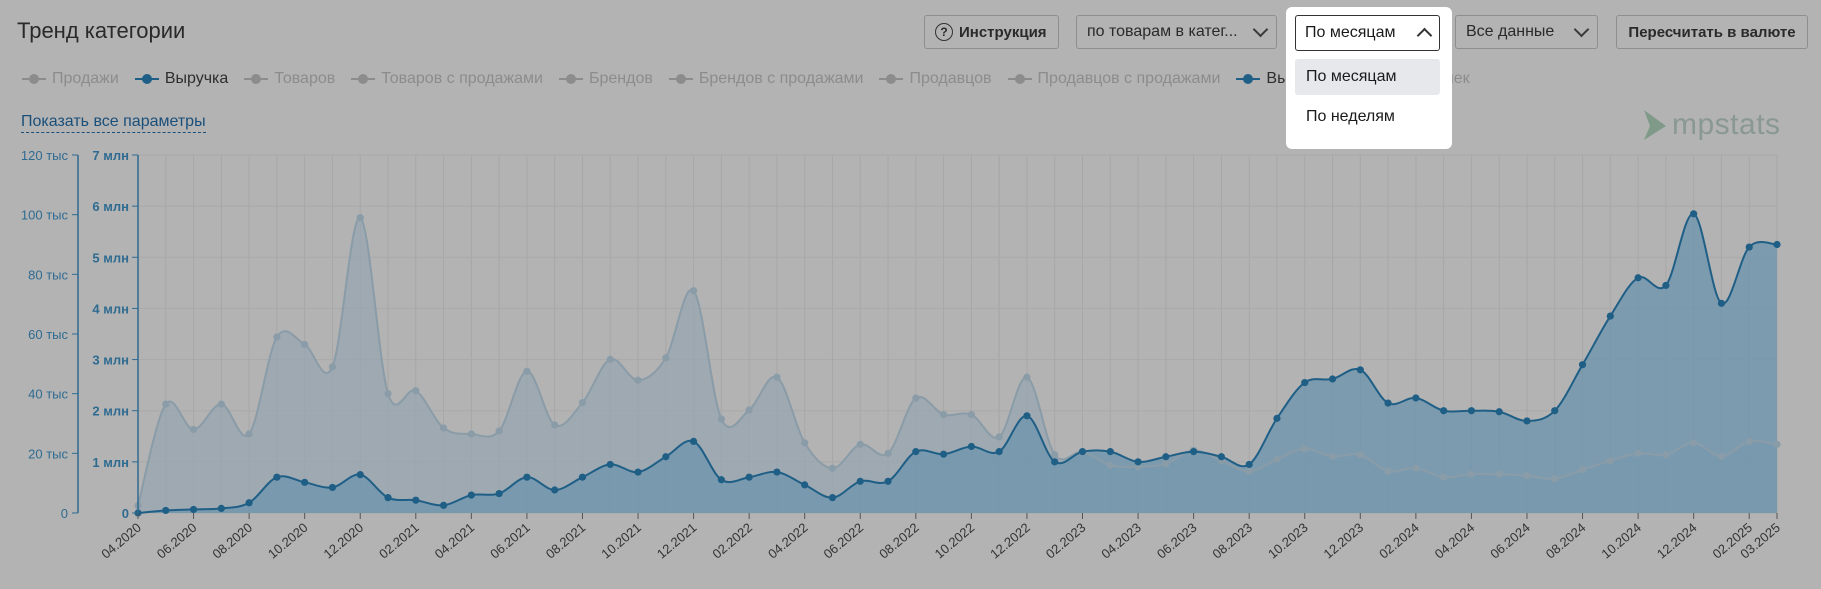 This screenshot has width=1821, height=589. What do you see at coordinates (110, 257) in the screenshot?
I see `right-axis-tick-label: 5 млн` at bounding box center [110, 257].